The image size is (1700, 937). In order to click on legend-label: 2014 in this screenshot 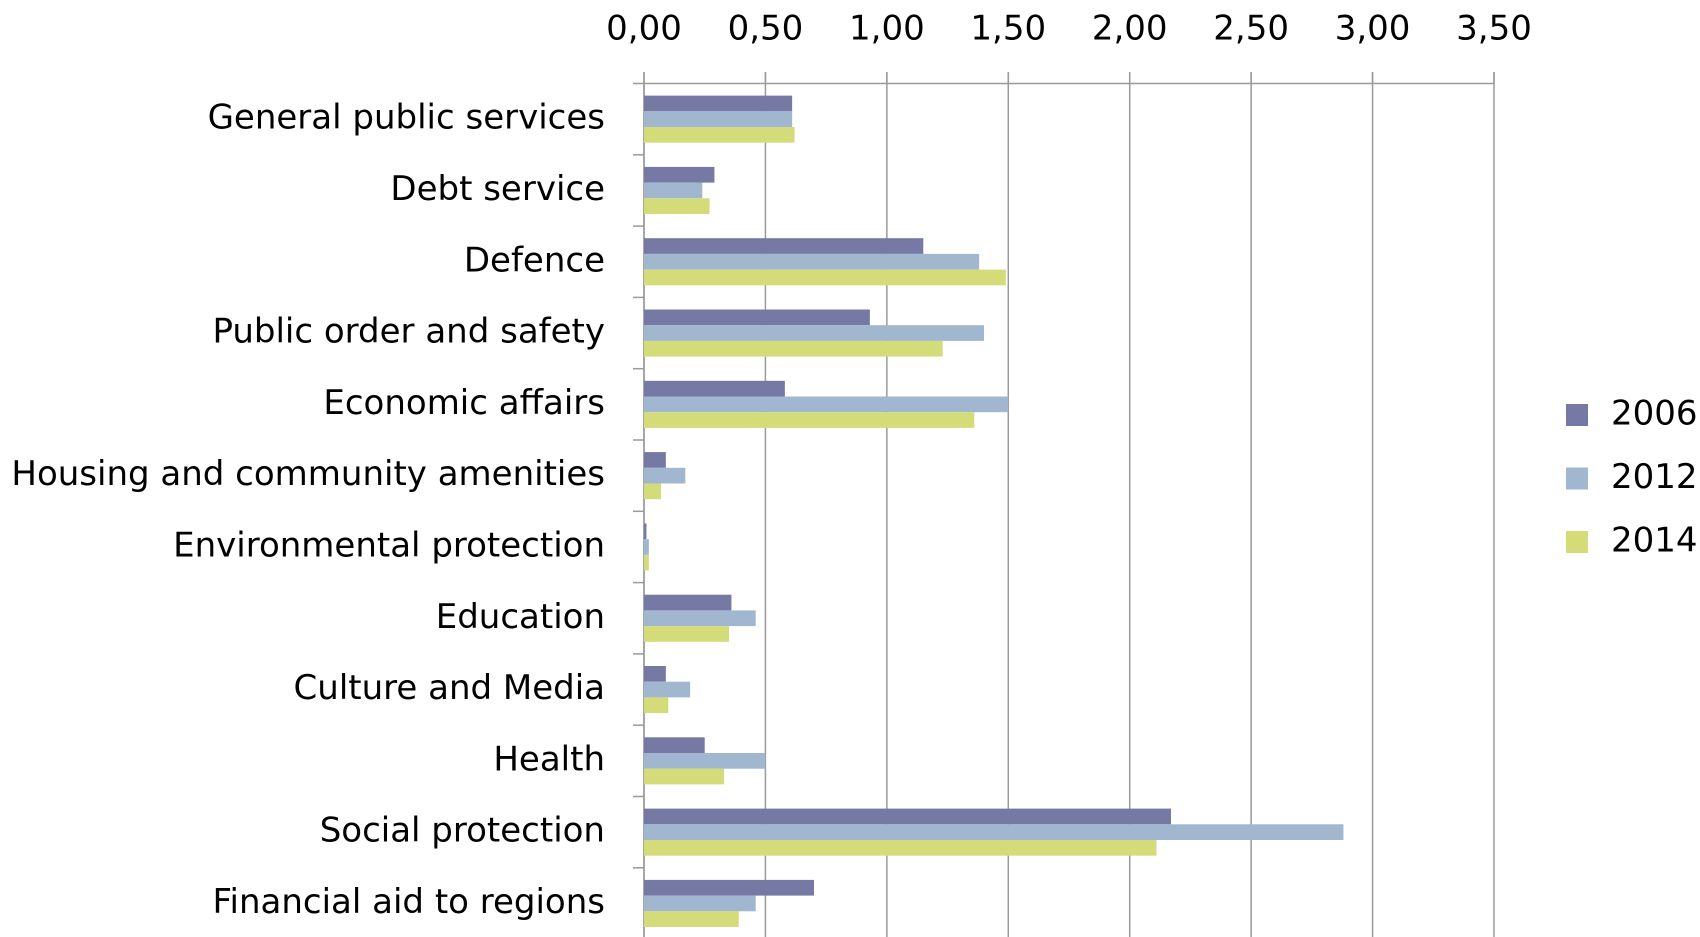, I will do `click(1654, 541)`.